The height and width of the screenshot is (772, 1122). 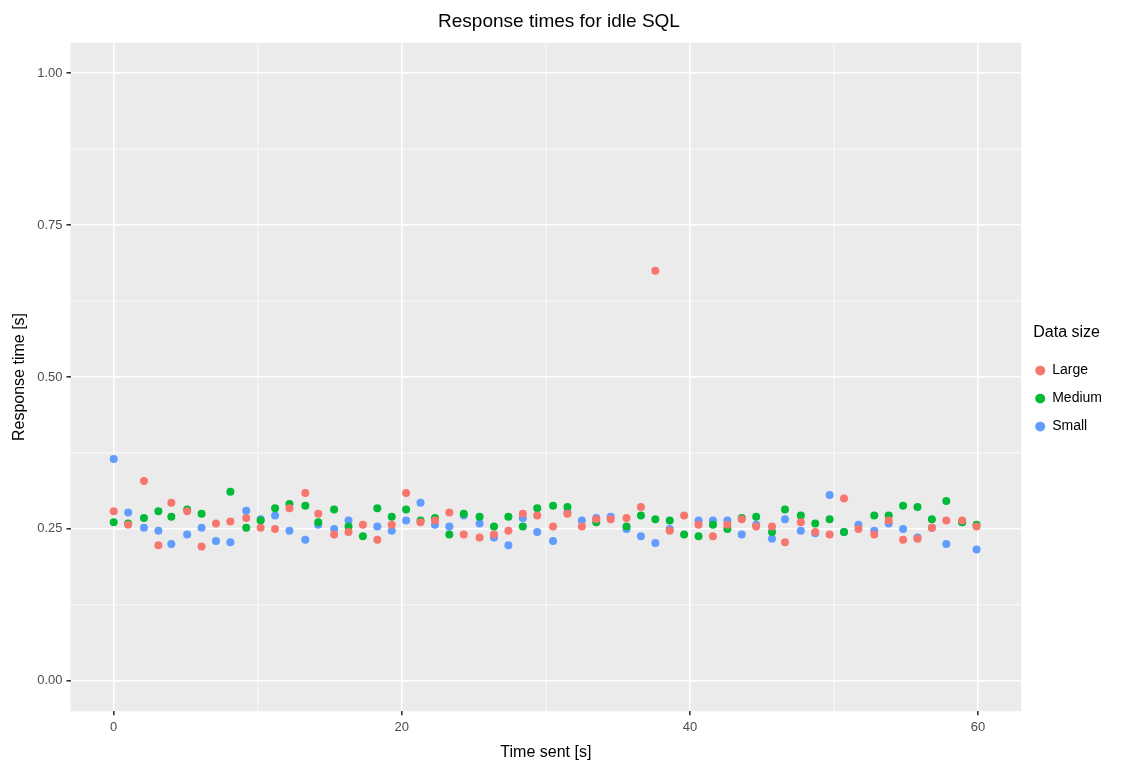 What do you see at coordinates (1070, 425) in the screenshot?
I see `legend-label: Small` at bounding box center [1070, 425].